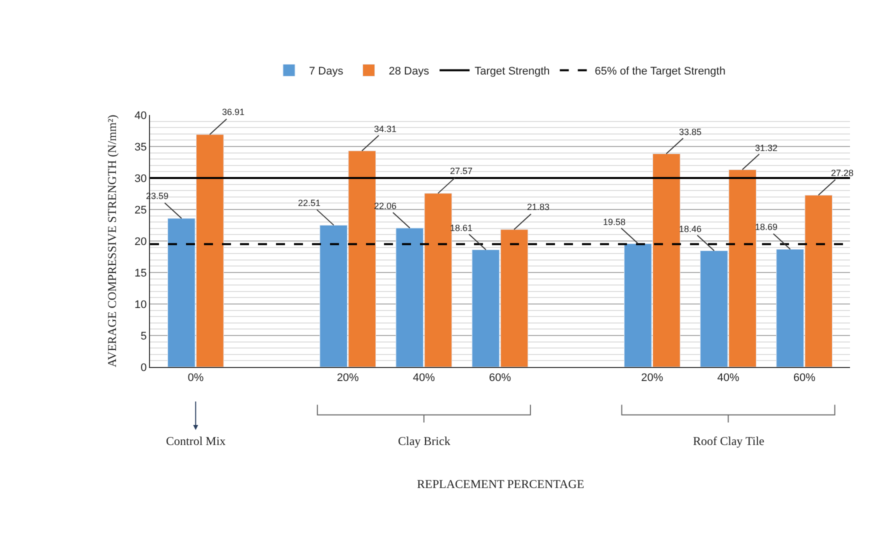 Image resolution: width=895 pixels, height=547 pixels. I want to click on y-axis-title: AVERAGE COMPRESSIVE STRENGTH (N/mm²), so click(111, 241).